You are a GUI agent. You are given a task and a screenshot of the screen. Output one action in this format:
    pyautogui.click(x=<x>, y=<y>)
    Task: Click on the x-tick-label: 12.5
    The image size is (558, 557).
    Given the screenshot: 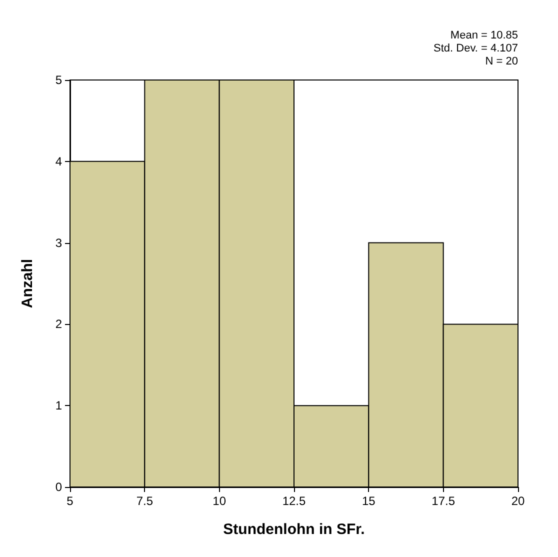 What is the action you would take?
    pyautogui.click(x=294, y=501)
    